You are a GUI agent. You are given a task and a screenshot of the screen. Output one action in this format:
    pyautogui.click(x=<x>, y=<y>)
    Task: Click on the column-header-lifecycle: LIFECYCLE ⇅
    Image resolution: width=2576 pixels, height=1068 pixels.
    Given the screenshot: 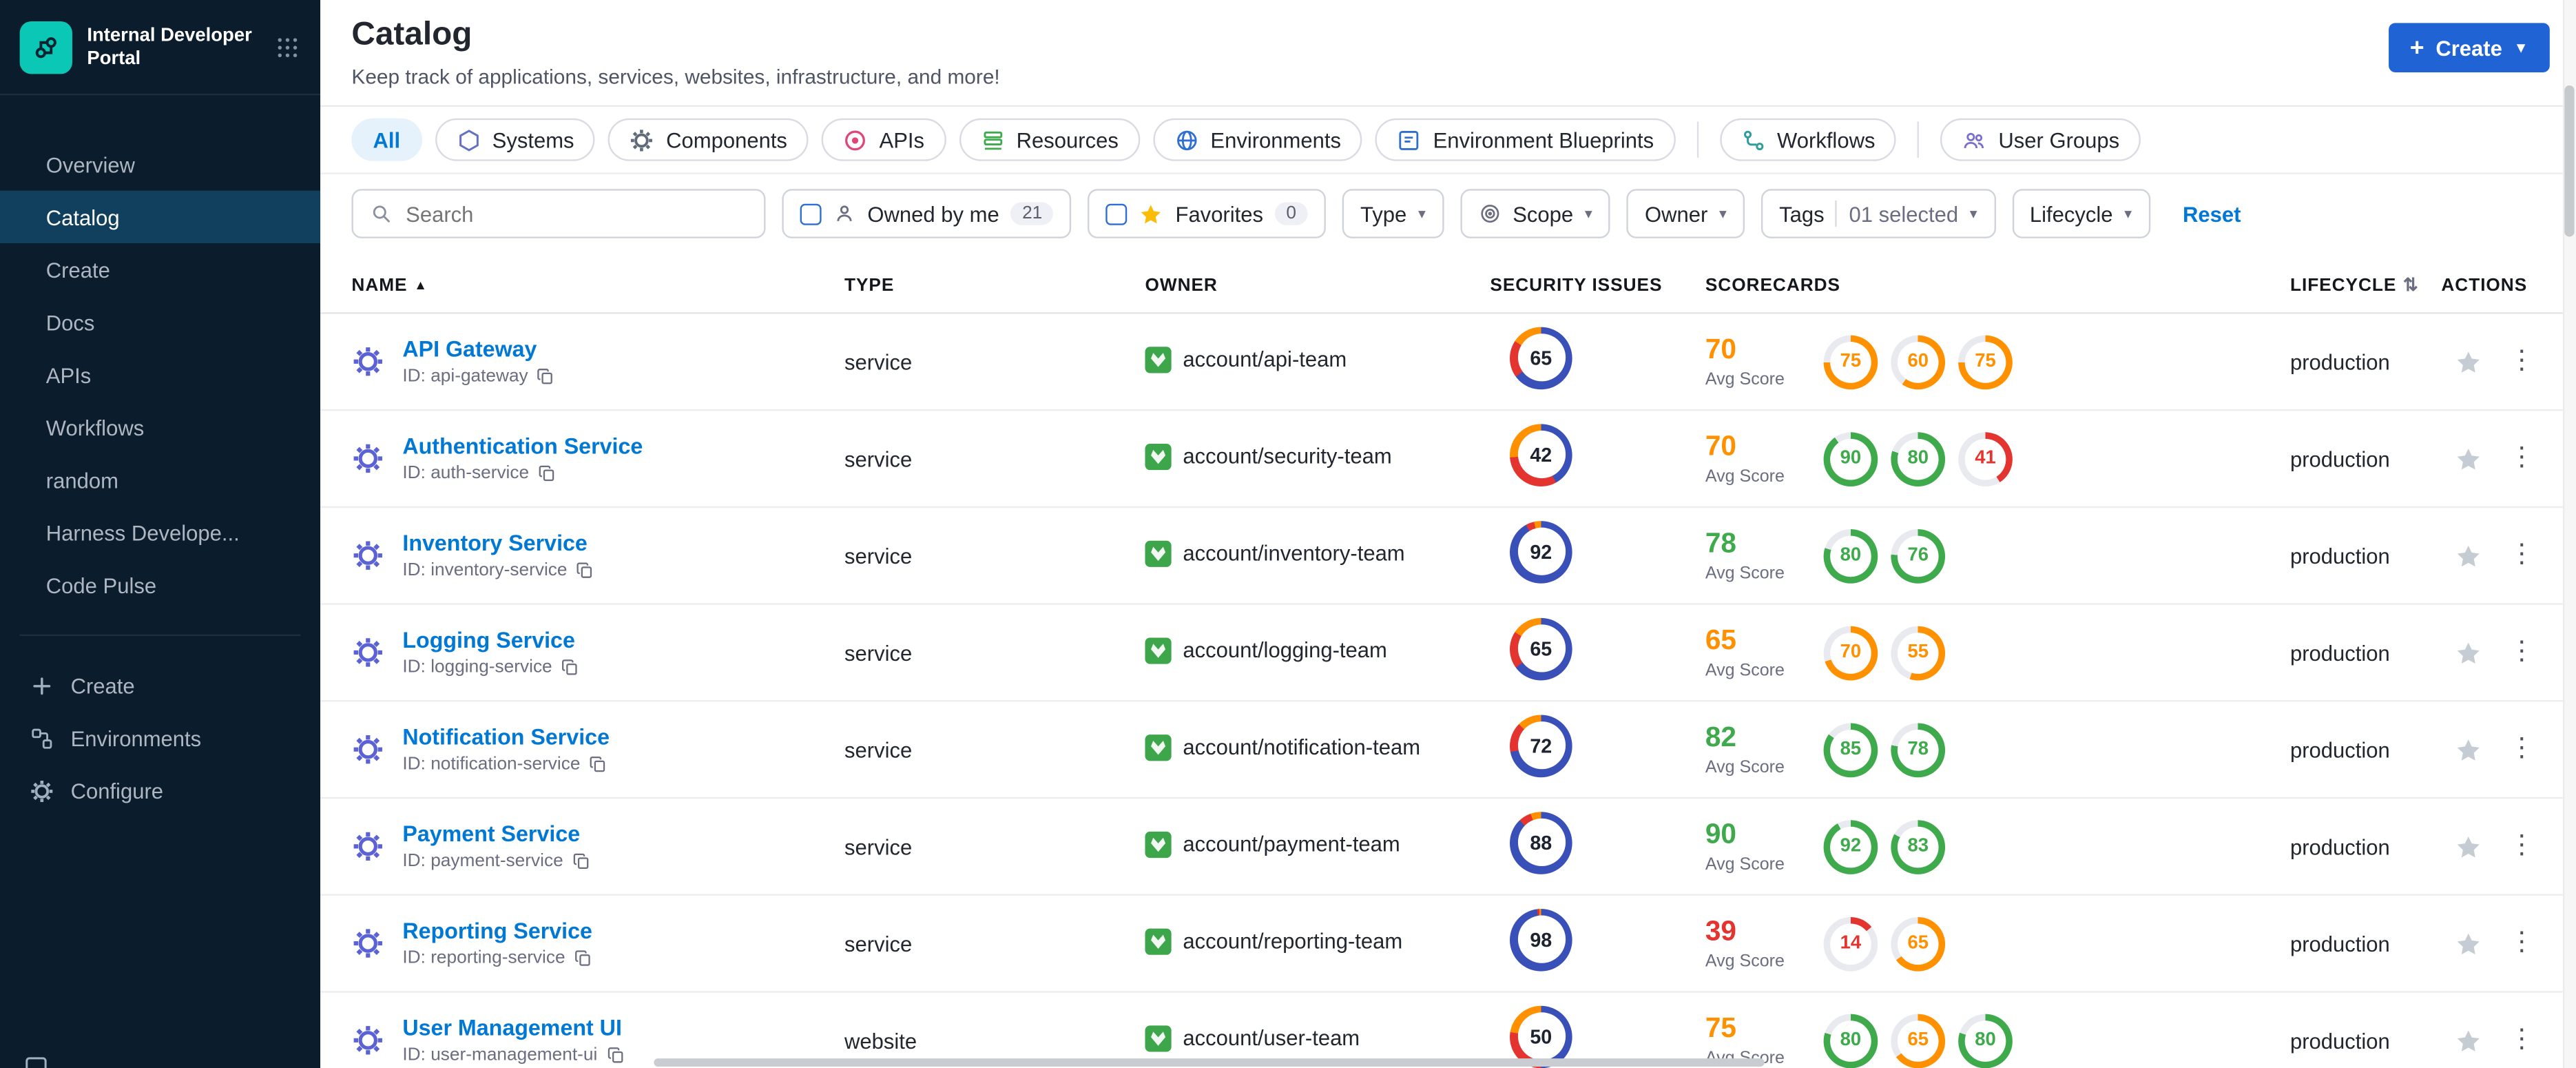 What is the action you would take?
    pyautogui.click(x=2365, y=285)
    